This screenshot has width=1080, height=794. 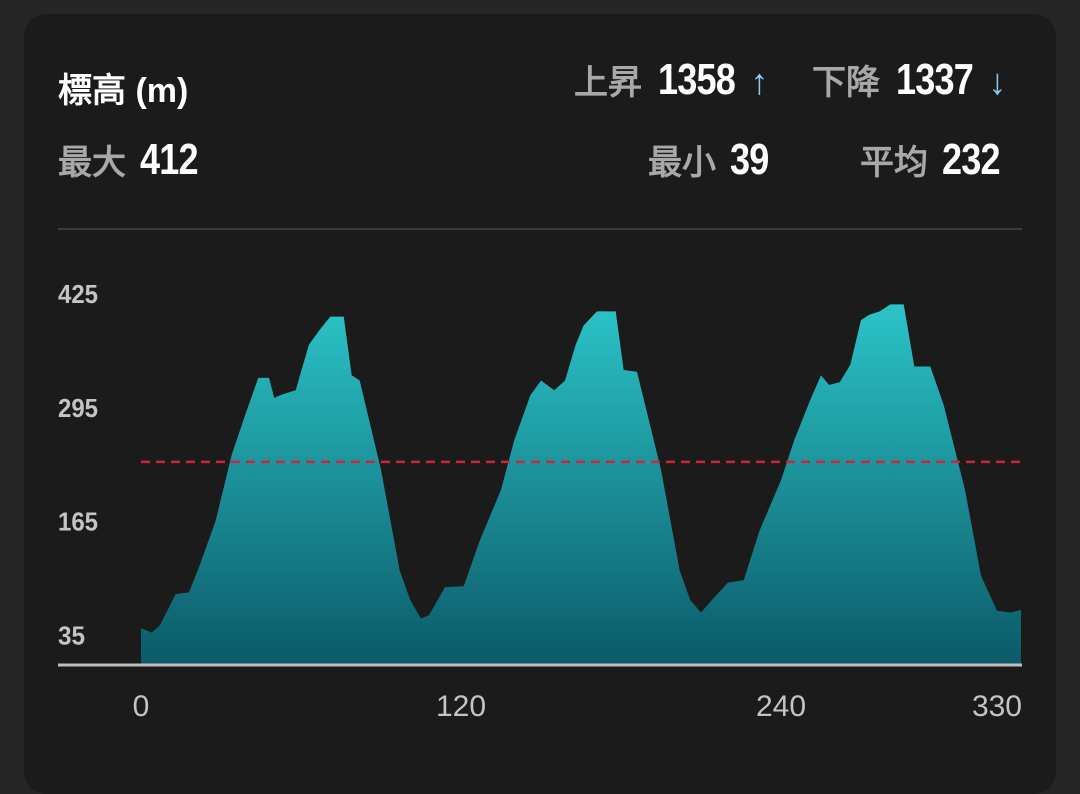 I want to click on max-stat: 最大 412, so click(x=134, y=160).